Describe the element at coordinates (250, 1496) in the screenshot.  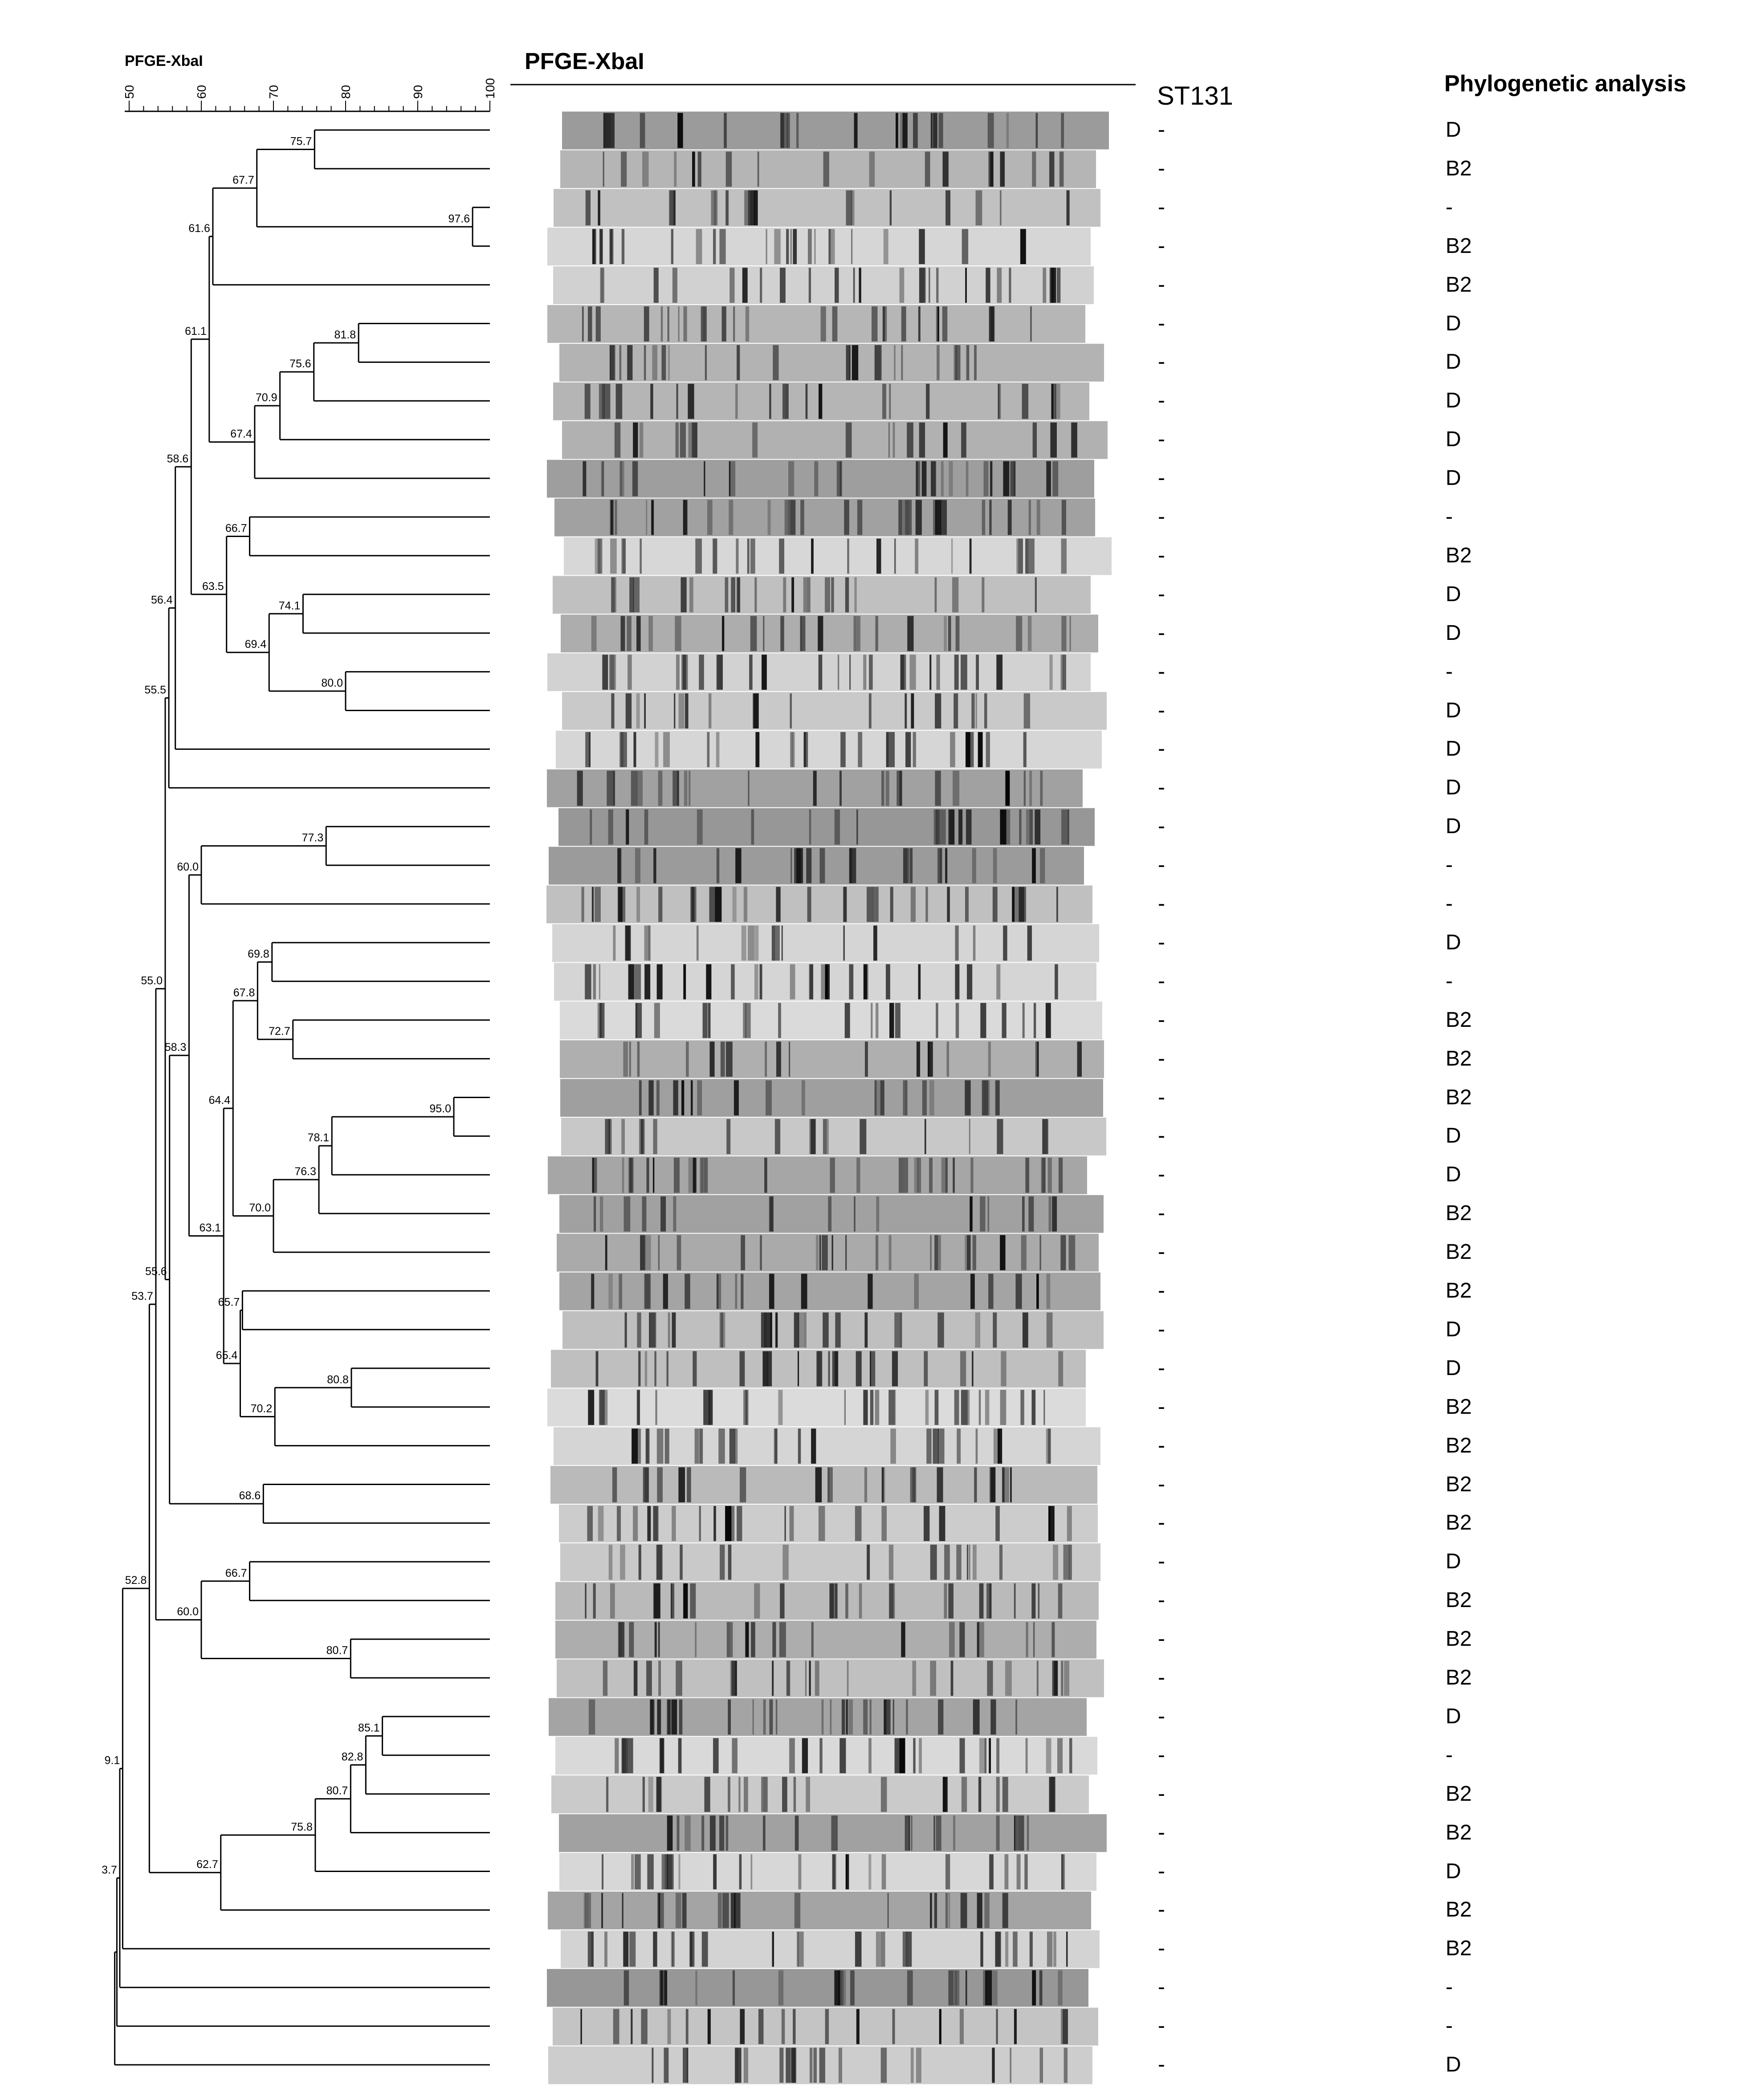
I see `dendrogram-node-label: 68.6` at that location.